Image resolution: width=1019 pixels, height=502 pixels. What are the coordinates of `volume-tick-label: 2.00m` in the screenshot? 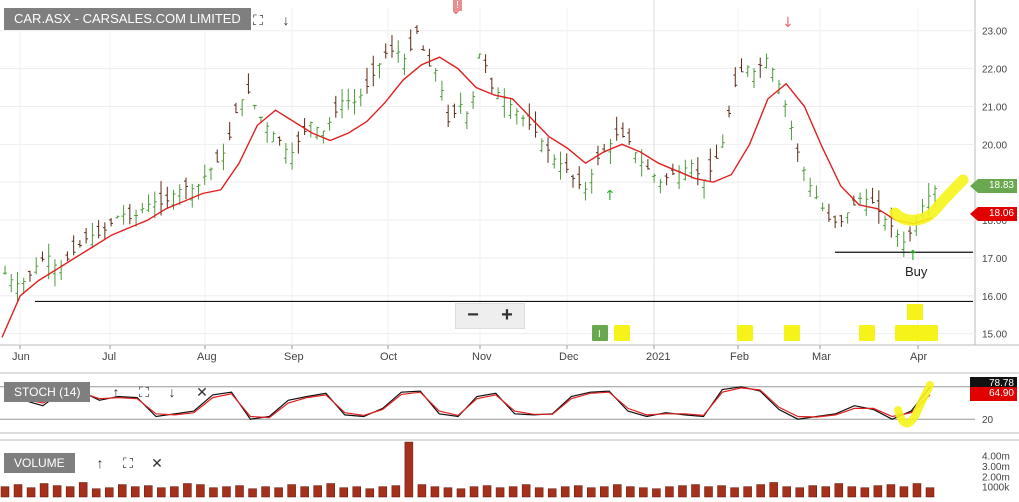 It's located at (996, 477).